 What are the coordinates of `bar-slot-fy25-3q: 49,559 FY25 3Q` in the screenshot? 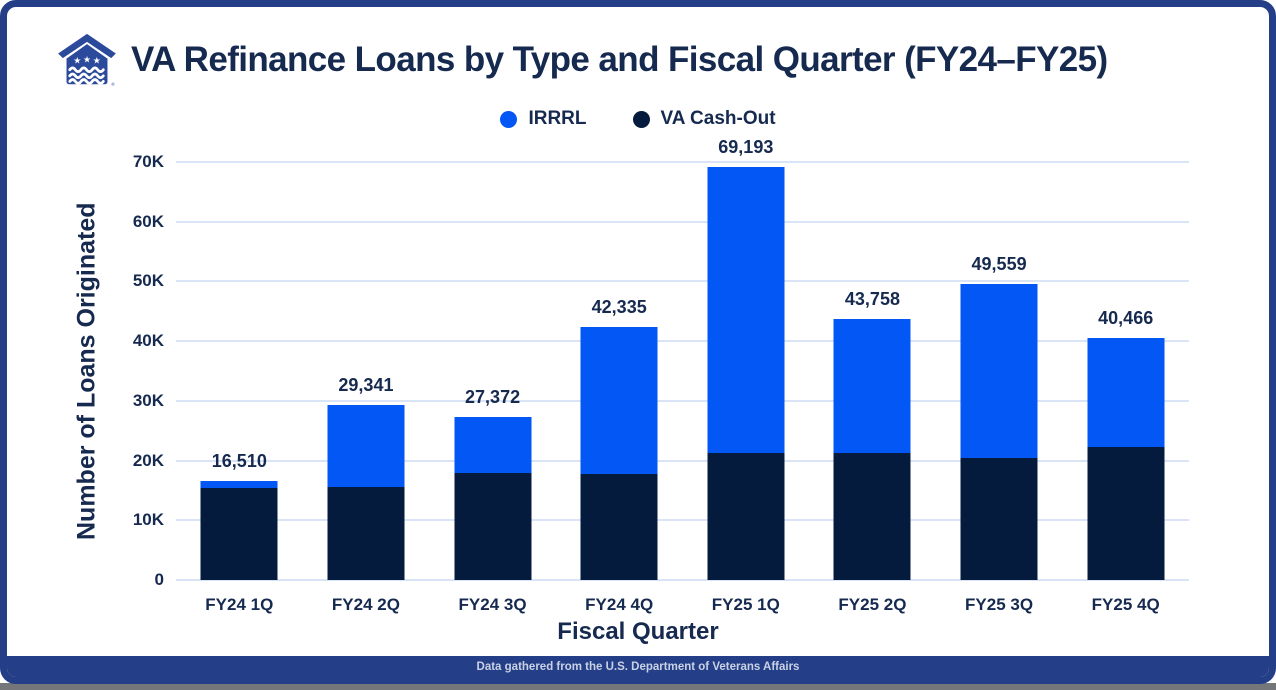 It's located at (999, 388).